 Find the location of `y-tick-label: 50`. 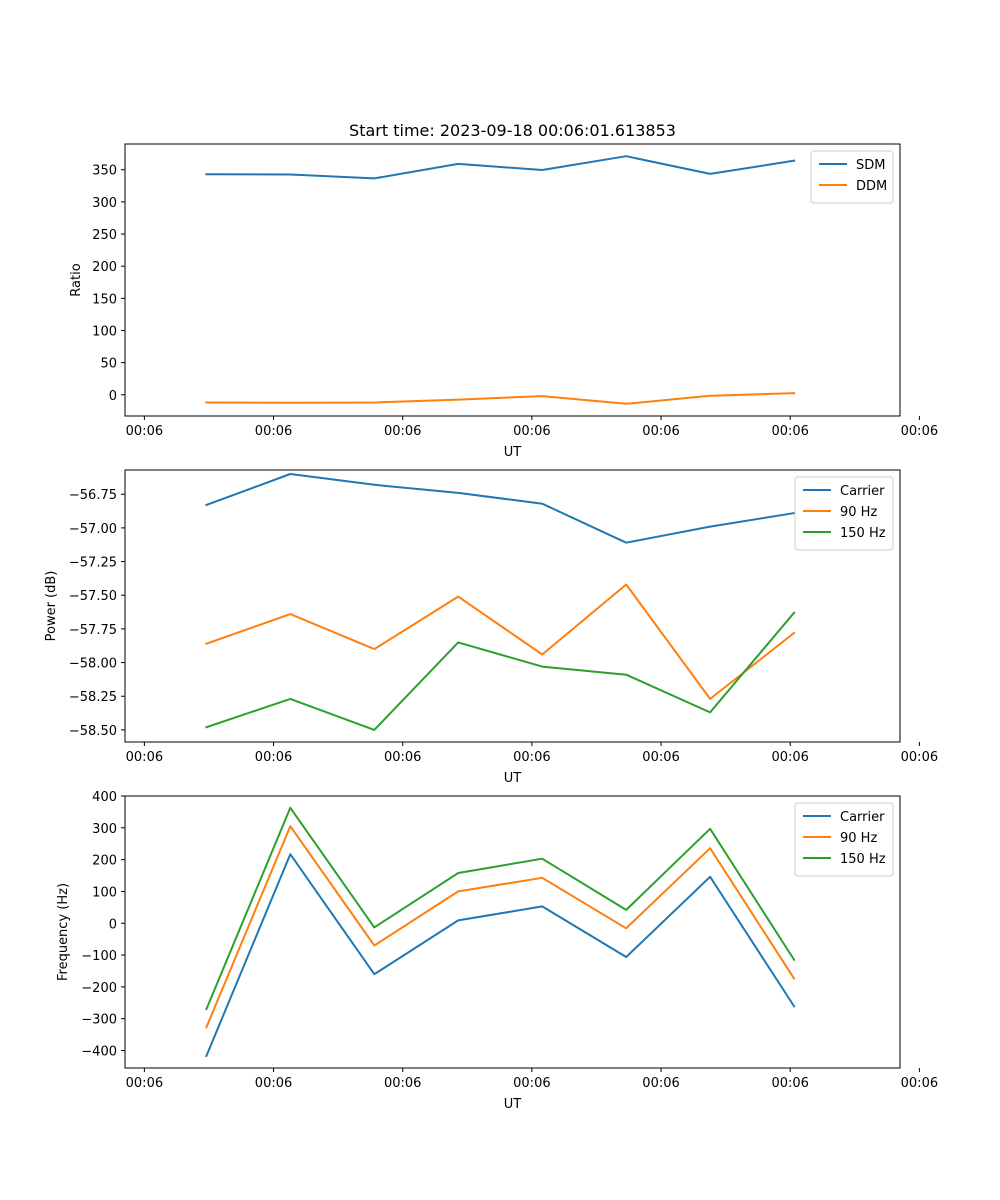

y-tick-label: 50 is located at coordinates (108, 364).